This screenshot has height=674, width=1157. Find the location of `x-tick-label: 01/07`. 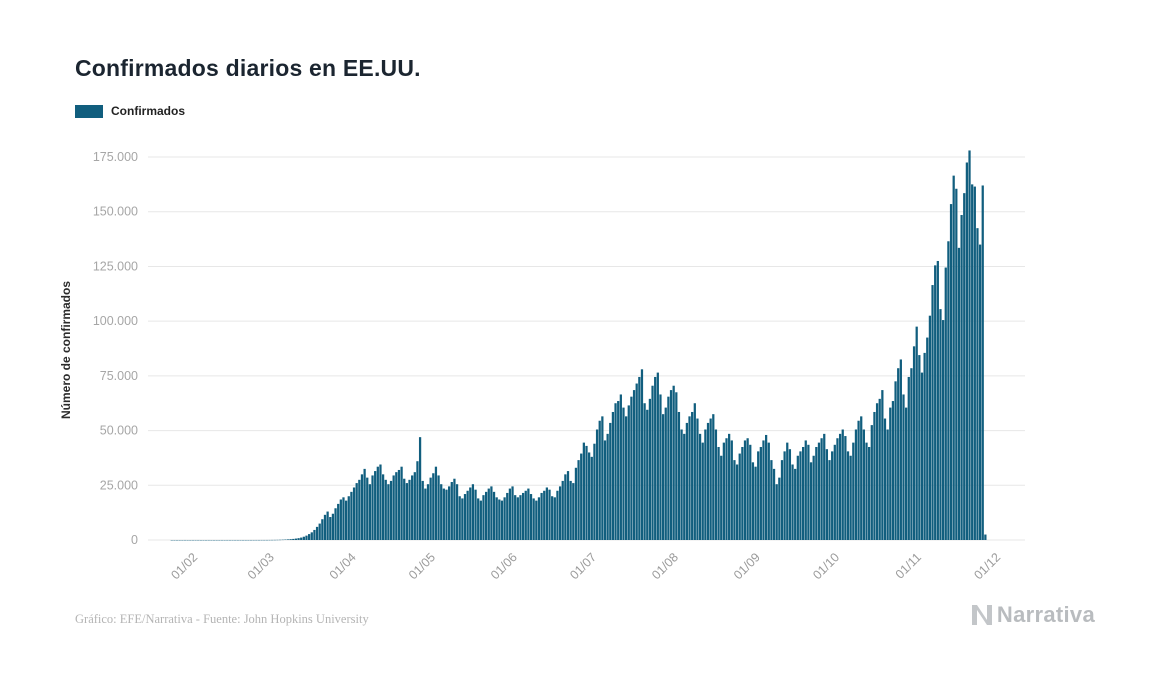

x-tick-label: 01/07 is located at coordinates (583, 566).